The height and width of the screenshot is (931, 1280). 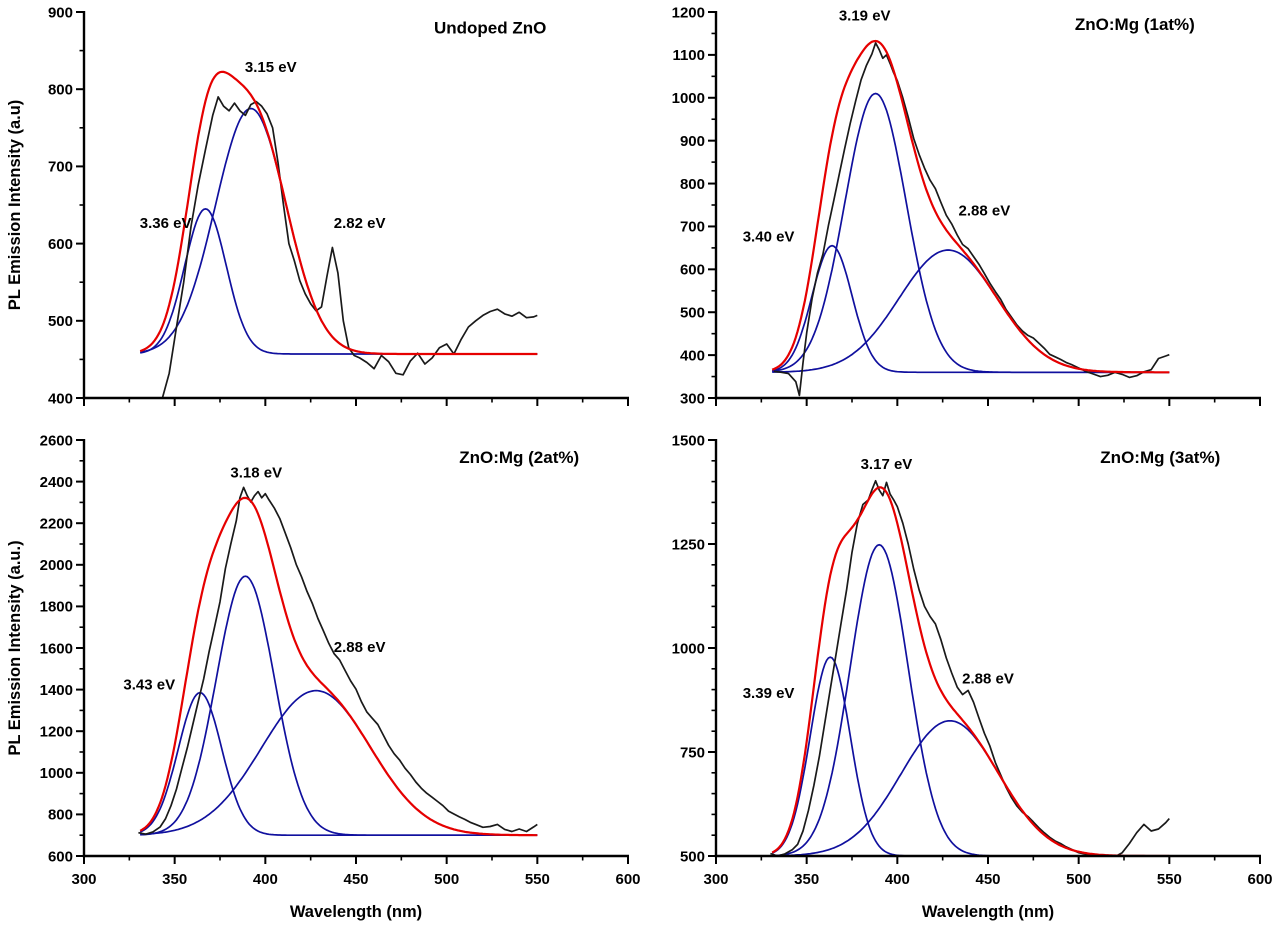 What do you see at coordinates (360, 223) in the screenshot?
I see `peak-annotation-2: 2.82 eV` at bounding box center [360, 223].